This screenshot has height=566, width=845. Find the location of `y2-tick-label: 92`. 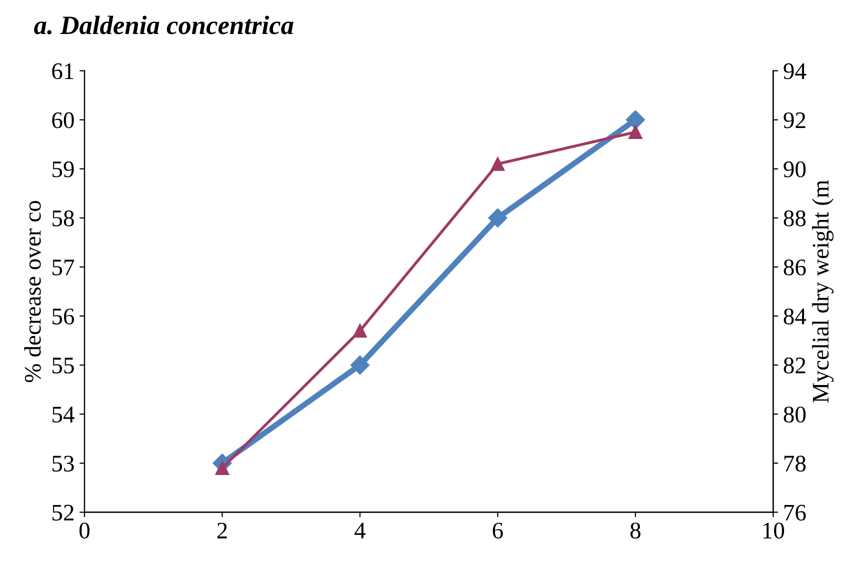

y2-tick-label: 92 is located at coordinates (795, 120).